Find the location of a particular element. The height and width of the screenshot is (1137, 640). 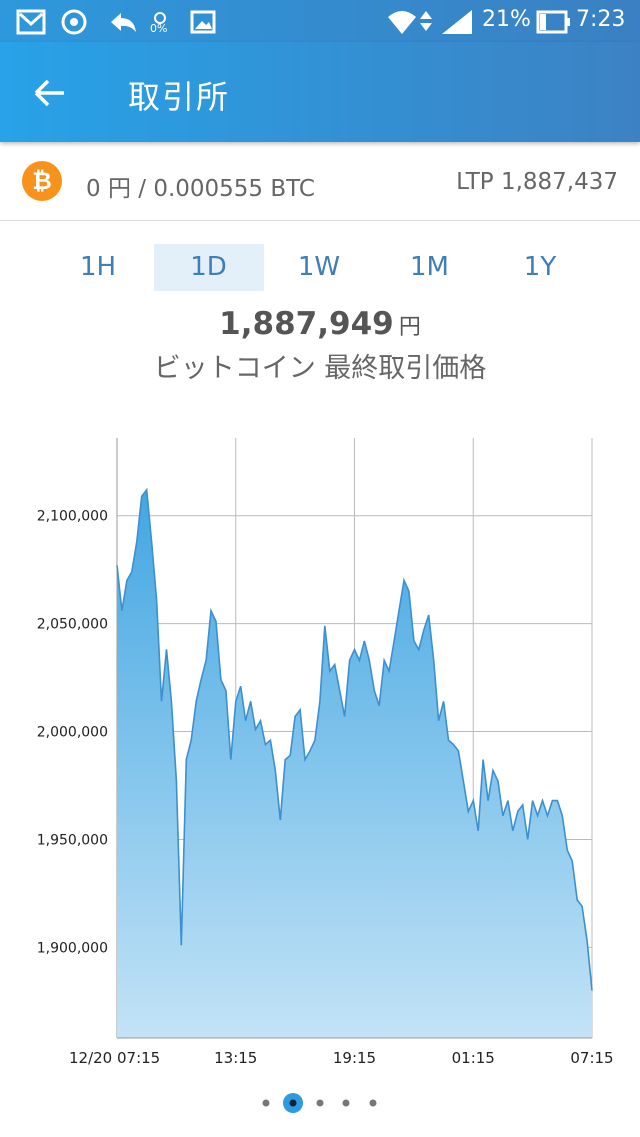

balance-row: ₿ 0 円 / 0.000555 BTC LTP 1,887,437 is located at coordinates (320, 181).